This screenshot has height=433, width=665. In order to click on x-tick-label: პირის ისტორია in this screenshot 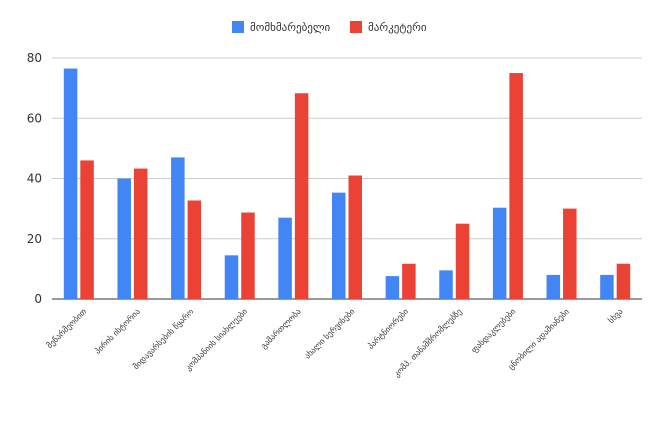, I will do `click(116, 330)`.